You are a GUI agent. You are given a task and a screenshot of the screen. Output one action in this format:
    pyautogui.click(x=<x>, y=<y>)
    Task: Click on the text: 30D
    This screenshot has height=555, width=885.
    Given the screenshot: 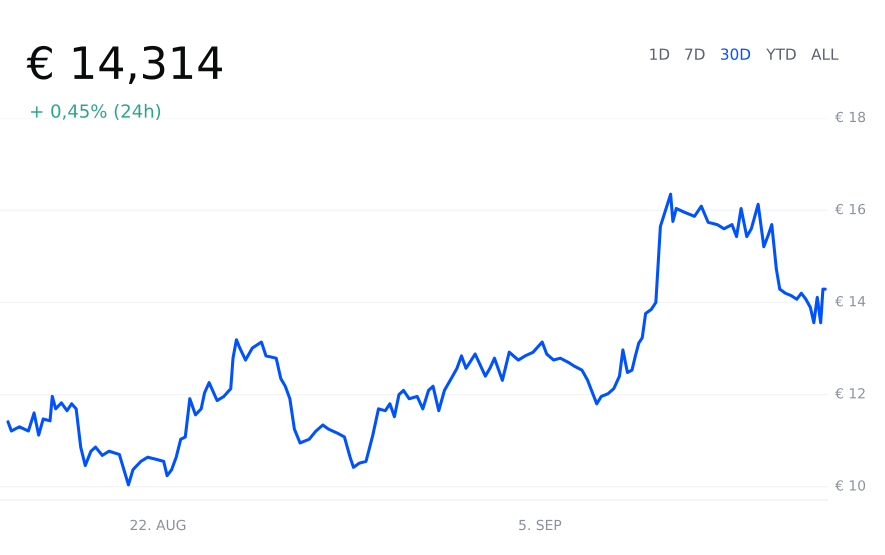 What is the action you would take?
    pyautogui.click(x=735, y=54)
    